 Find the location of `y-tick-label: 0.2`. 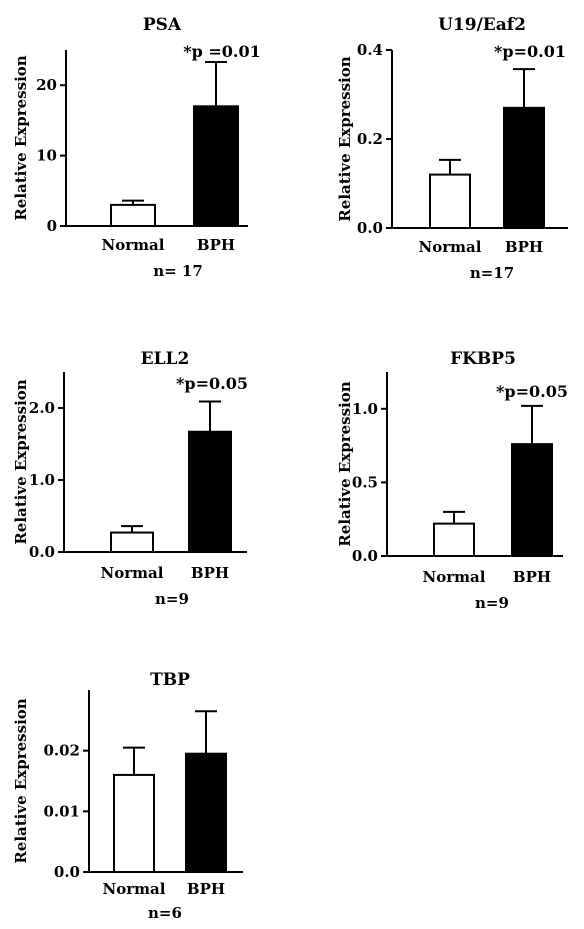

y-tick-label: 0.2 is located at coordinates (370, 139).